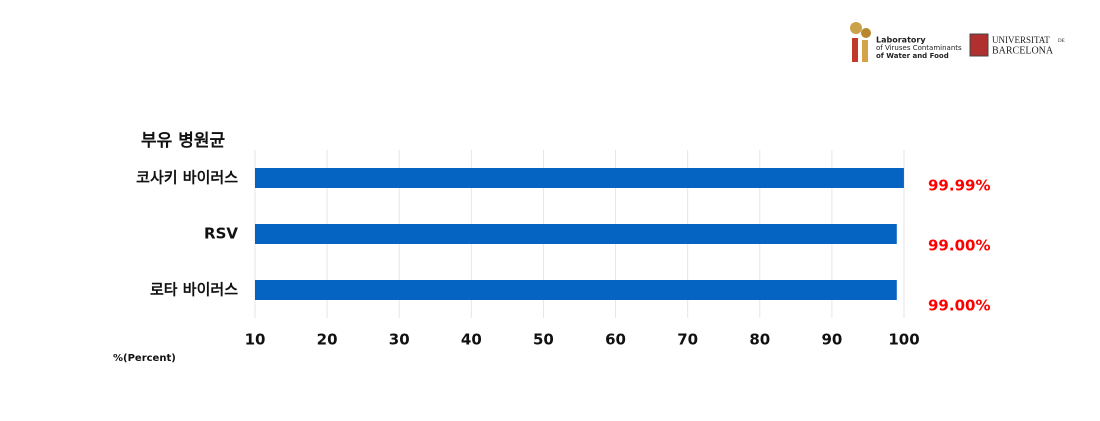 The height and width of the screenshot is (421, 1100). I want to click on university-name: UNIVERSITAT, so click(1021, 40).